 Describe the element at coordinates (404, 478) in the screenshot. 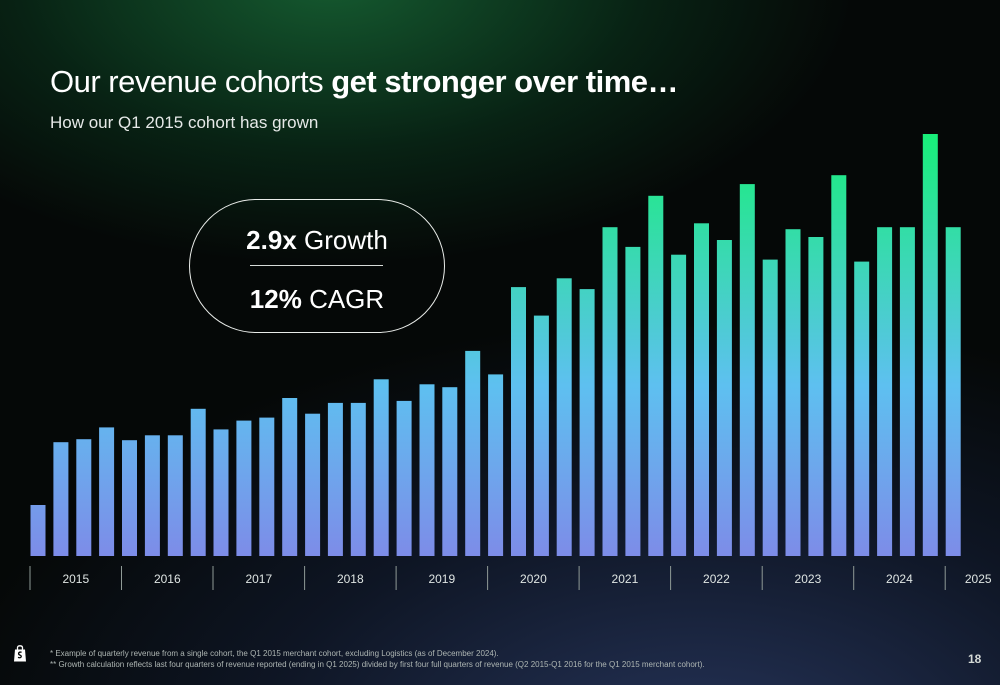

I see `bar-q1-2019` at that location.